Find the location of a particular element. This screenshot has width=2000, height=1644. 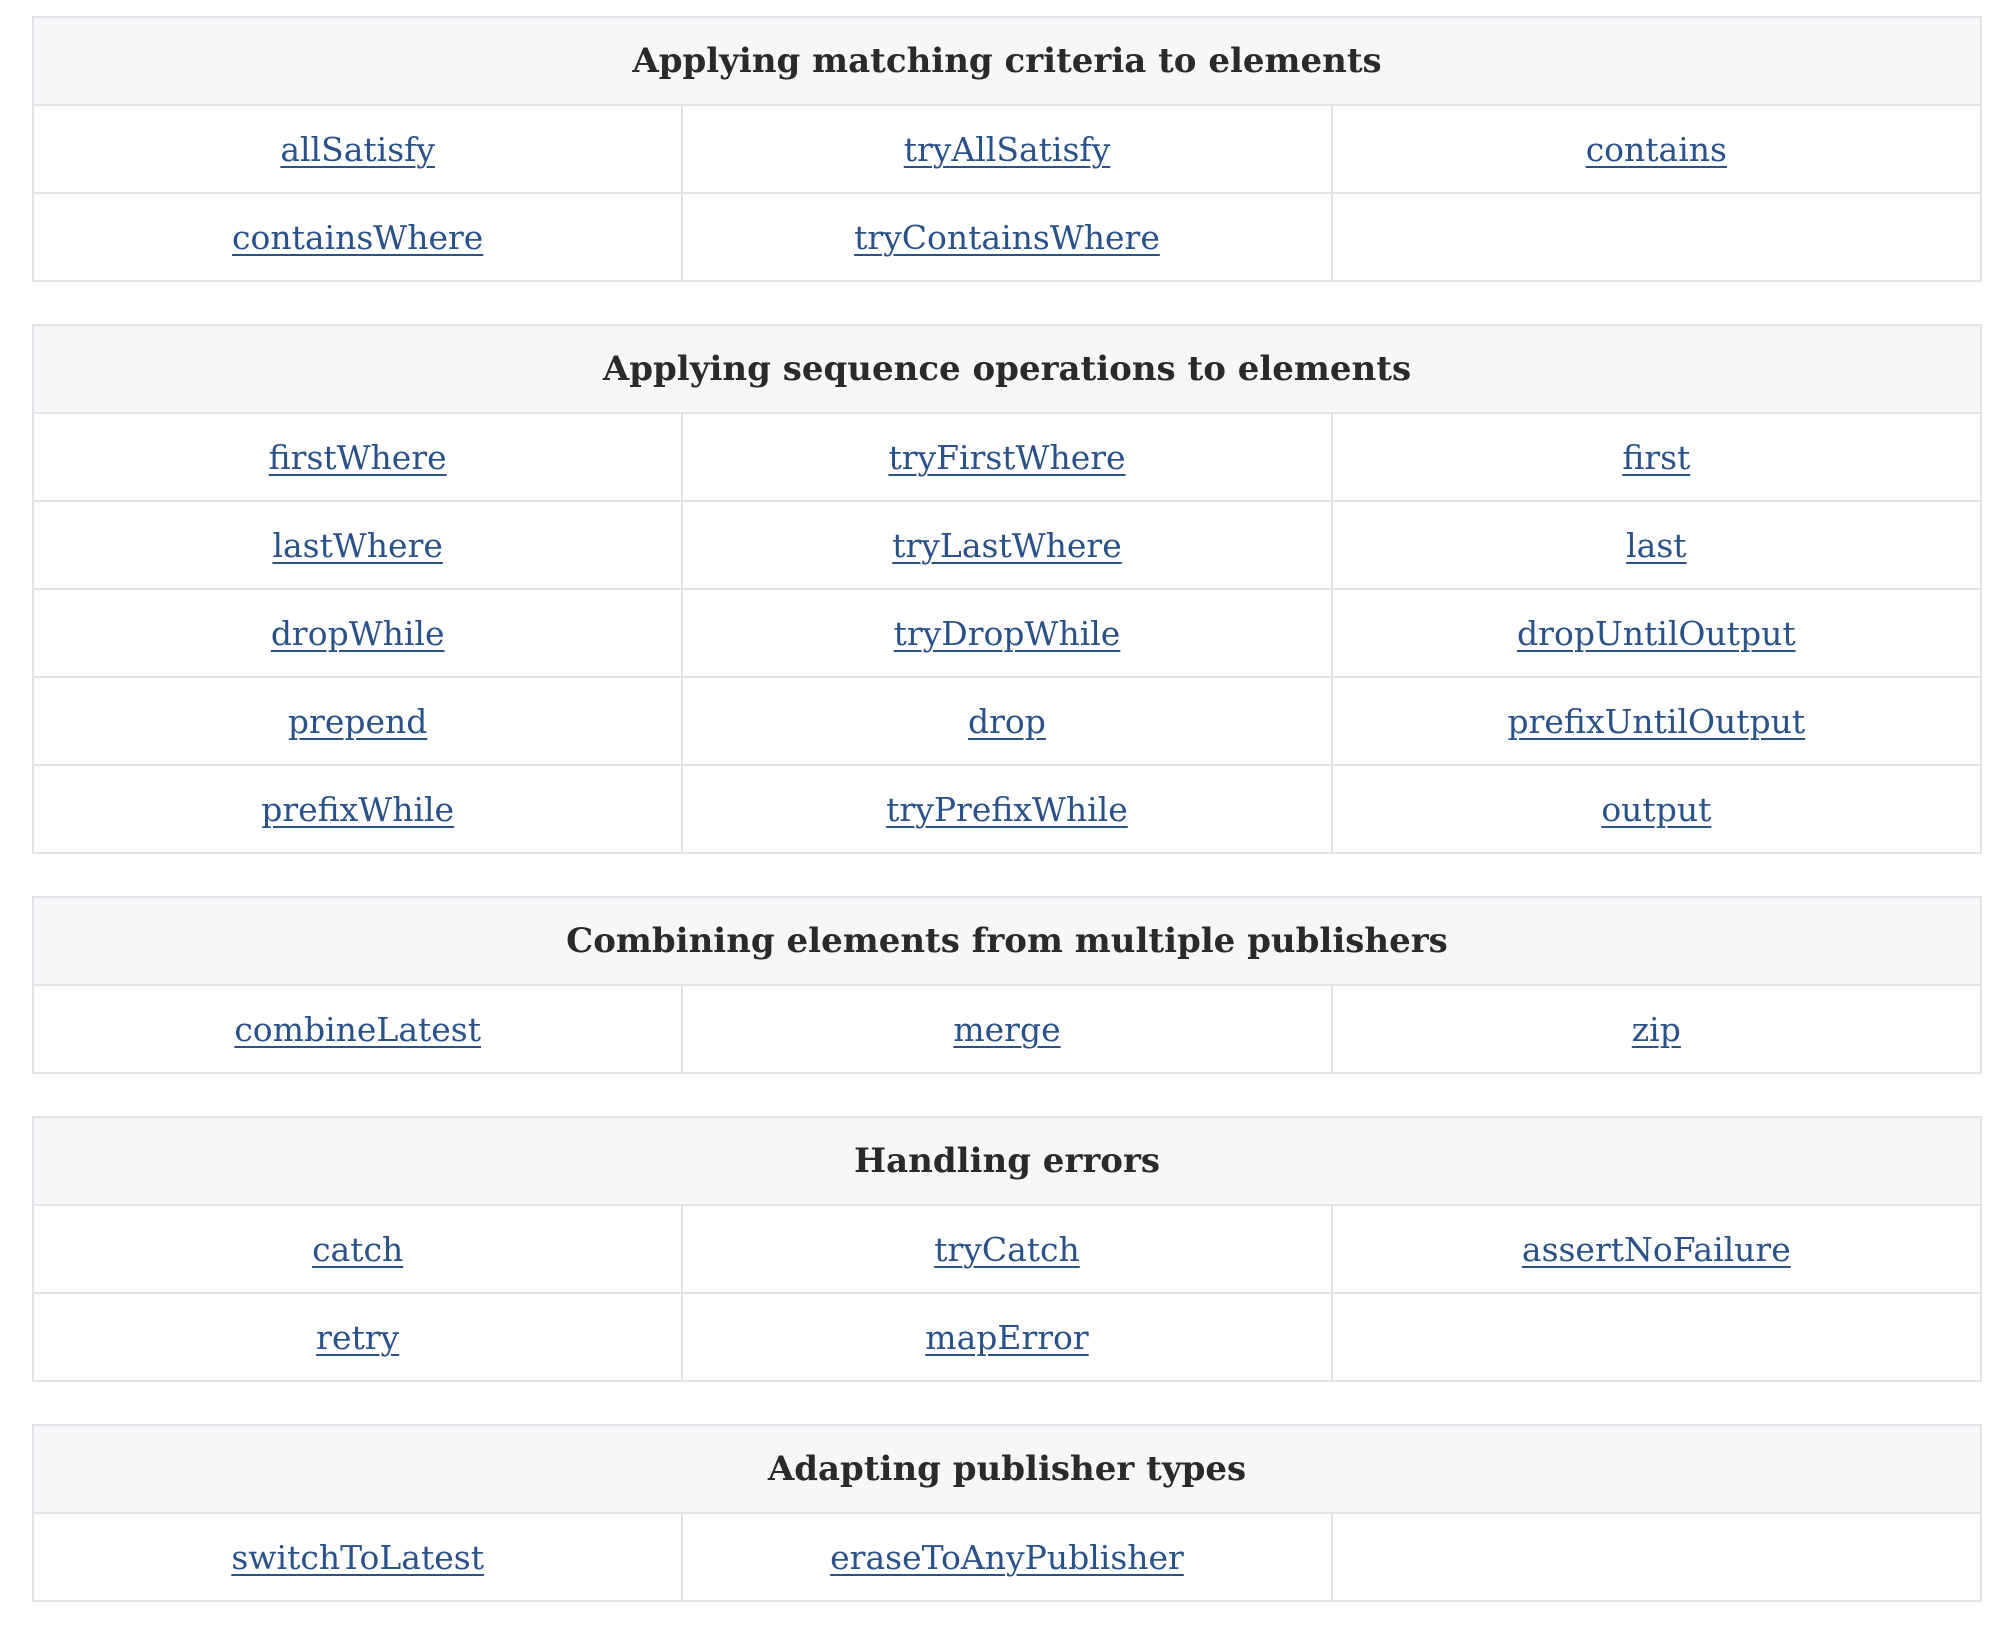

table-cell: drop is located at coordinates (1007, 721).